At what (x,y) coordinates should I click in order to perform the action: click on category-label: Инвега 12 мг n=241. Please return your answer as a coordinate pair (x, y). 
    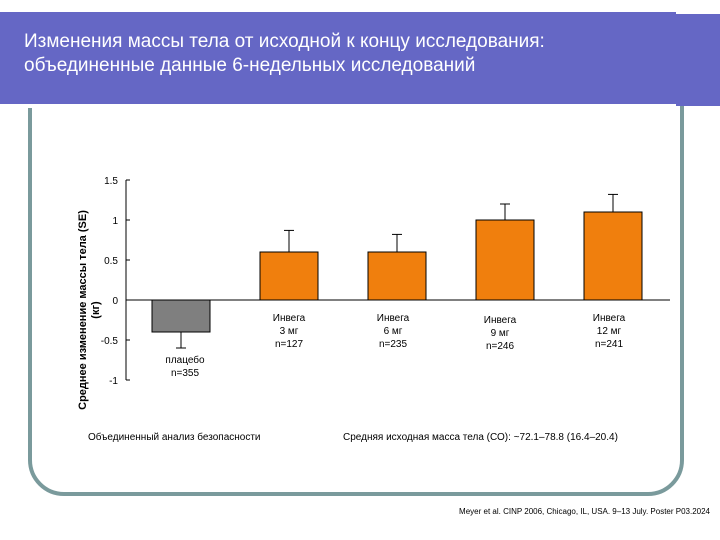
    Looking at the image, I should click on (609, 331).